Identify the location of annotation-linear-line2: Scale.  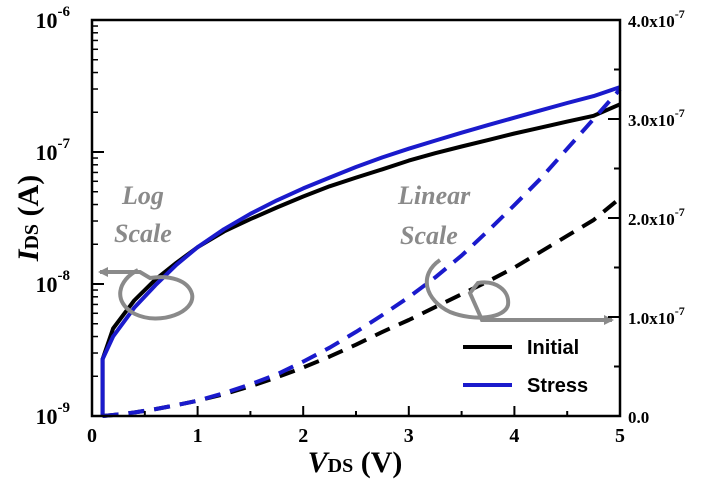
(429, 235).